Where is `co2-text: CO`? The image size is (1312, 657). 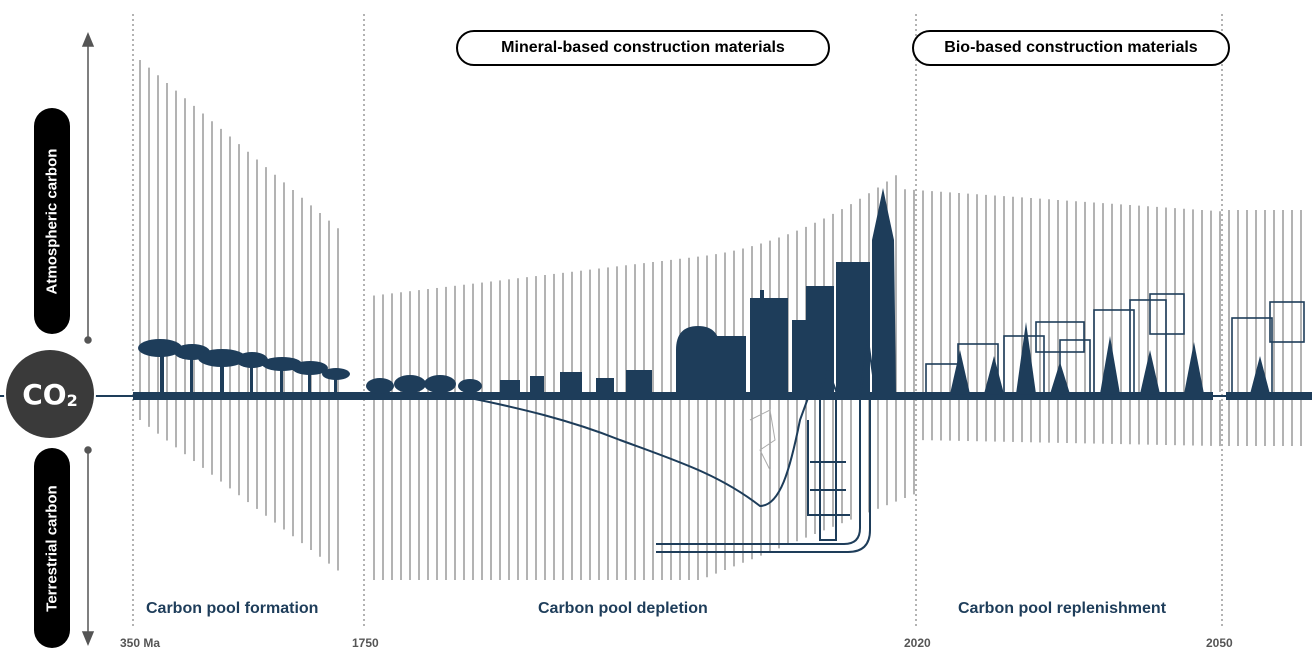 co2-text: CO is located at coordinates (44, 394).